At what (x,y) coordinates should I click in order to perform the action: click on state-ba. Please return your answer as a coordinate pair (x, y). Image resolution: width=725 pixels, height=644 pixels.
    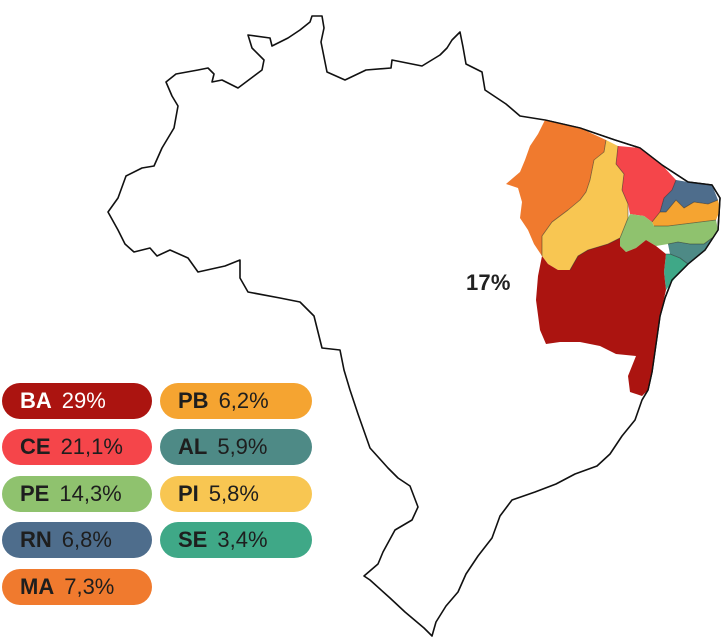
    Looking at the image, I should click on (601, 317).